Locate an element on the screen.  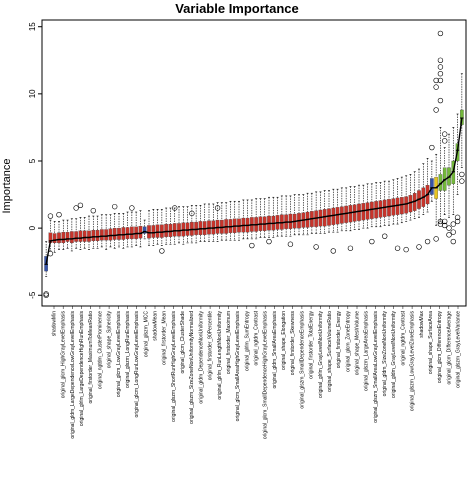
category-label: original_ngtdm_Contrast is located at coordinates (257, 337).